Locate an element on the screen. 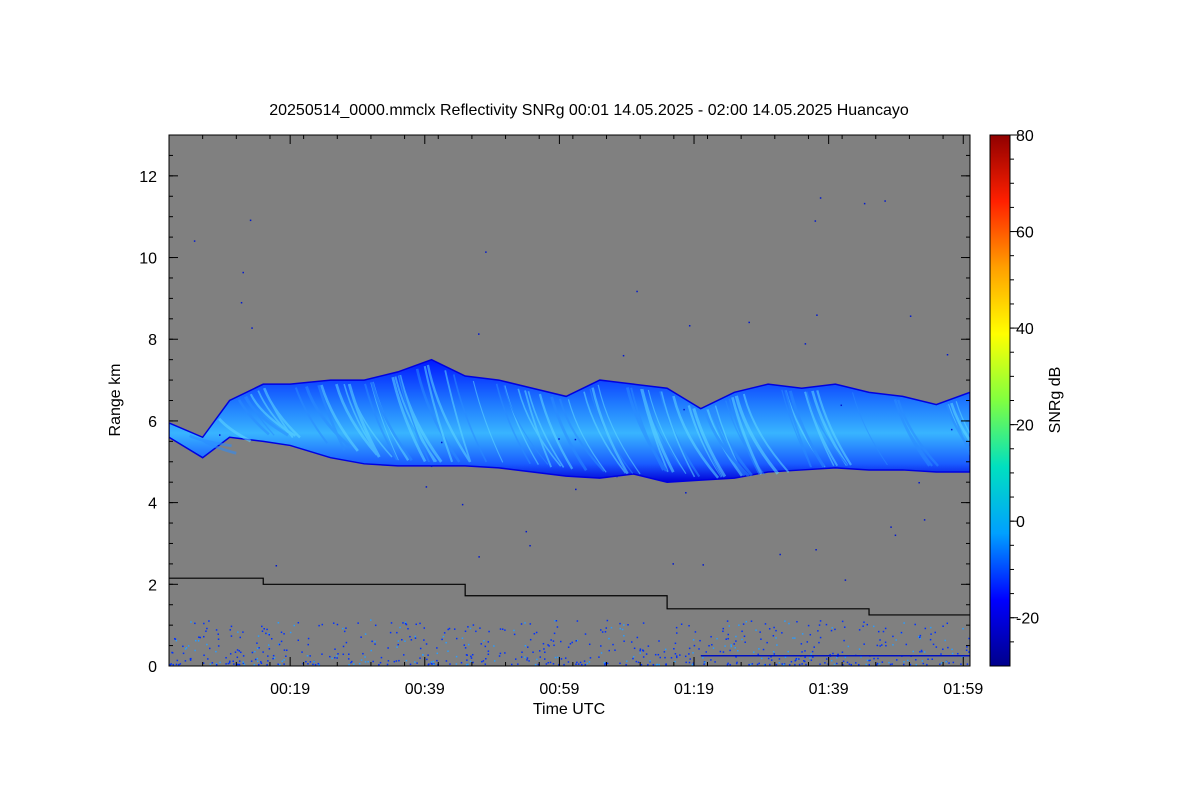  colorbar-tick-label: 60 is located at coordinates (1025, 233).